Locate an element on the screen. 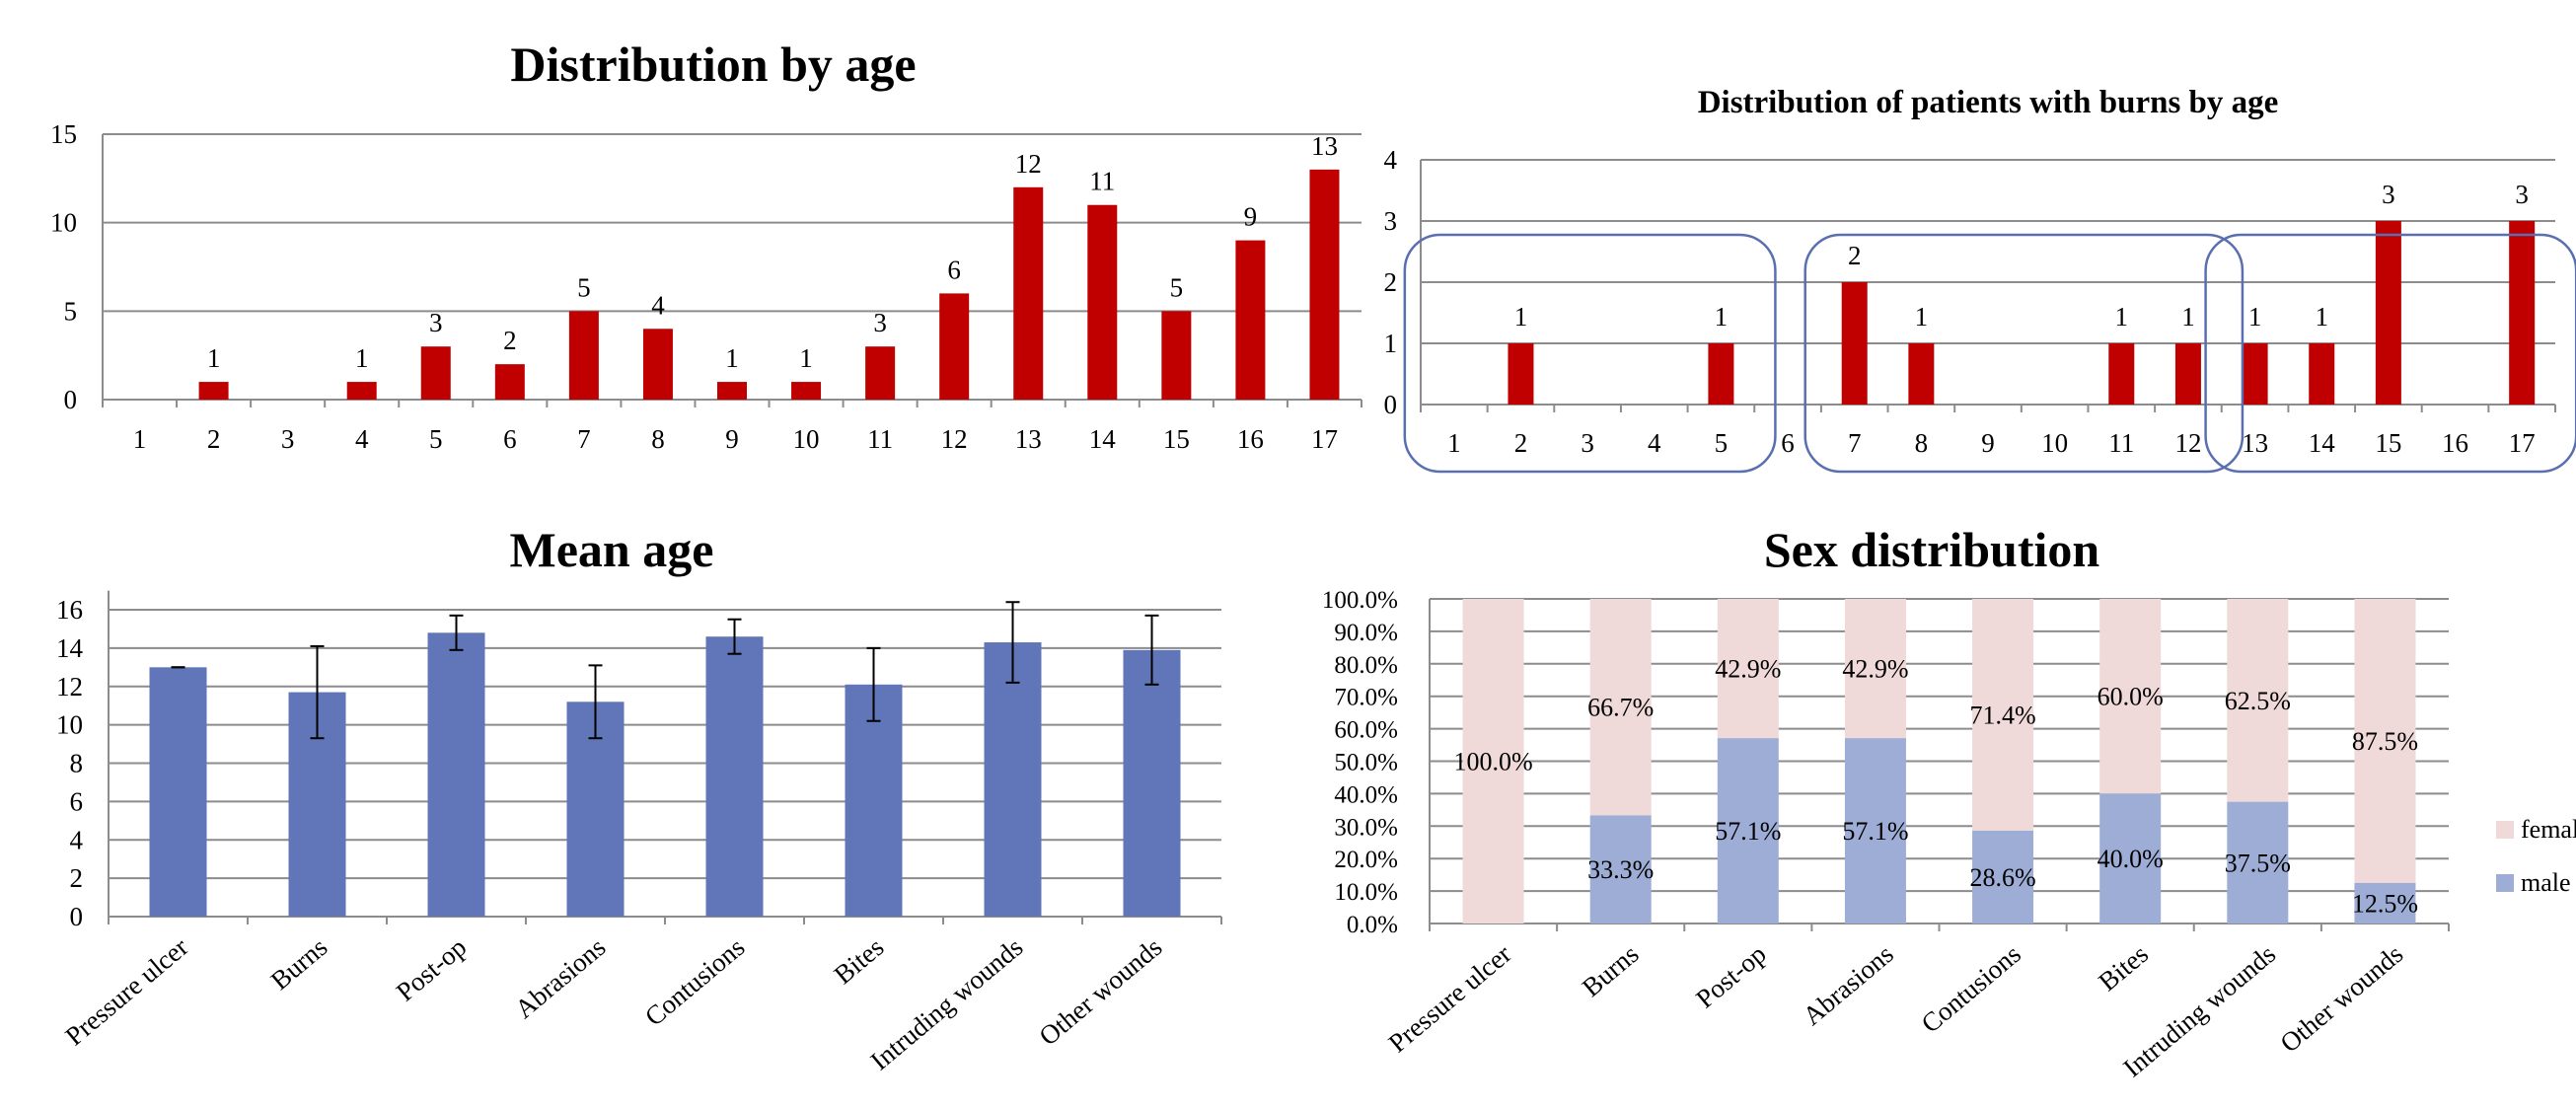 This screenshot has width=2576, height=1108. data-label-female: 66.7% is located at coordinates (1620, 708).